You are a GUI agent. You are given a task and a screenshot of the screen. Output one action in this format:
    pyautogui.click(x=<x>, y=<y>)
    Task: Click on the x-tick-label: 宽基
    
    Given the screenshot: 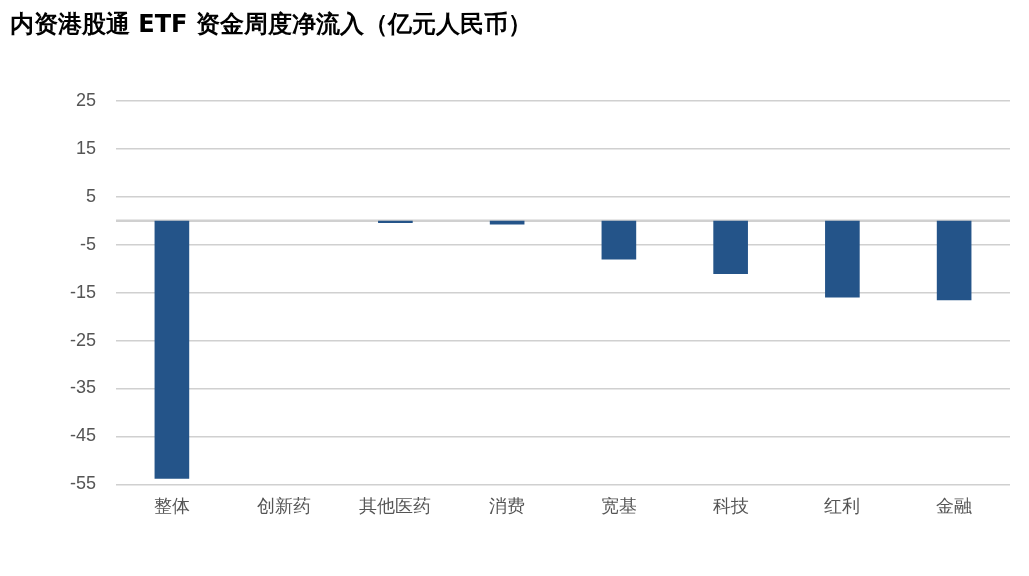 What is the action you would take?
    pyautogui.click(x=618, y=505)
    